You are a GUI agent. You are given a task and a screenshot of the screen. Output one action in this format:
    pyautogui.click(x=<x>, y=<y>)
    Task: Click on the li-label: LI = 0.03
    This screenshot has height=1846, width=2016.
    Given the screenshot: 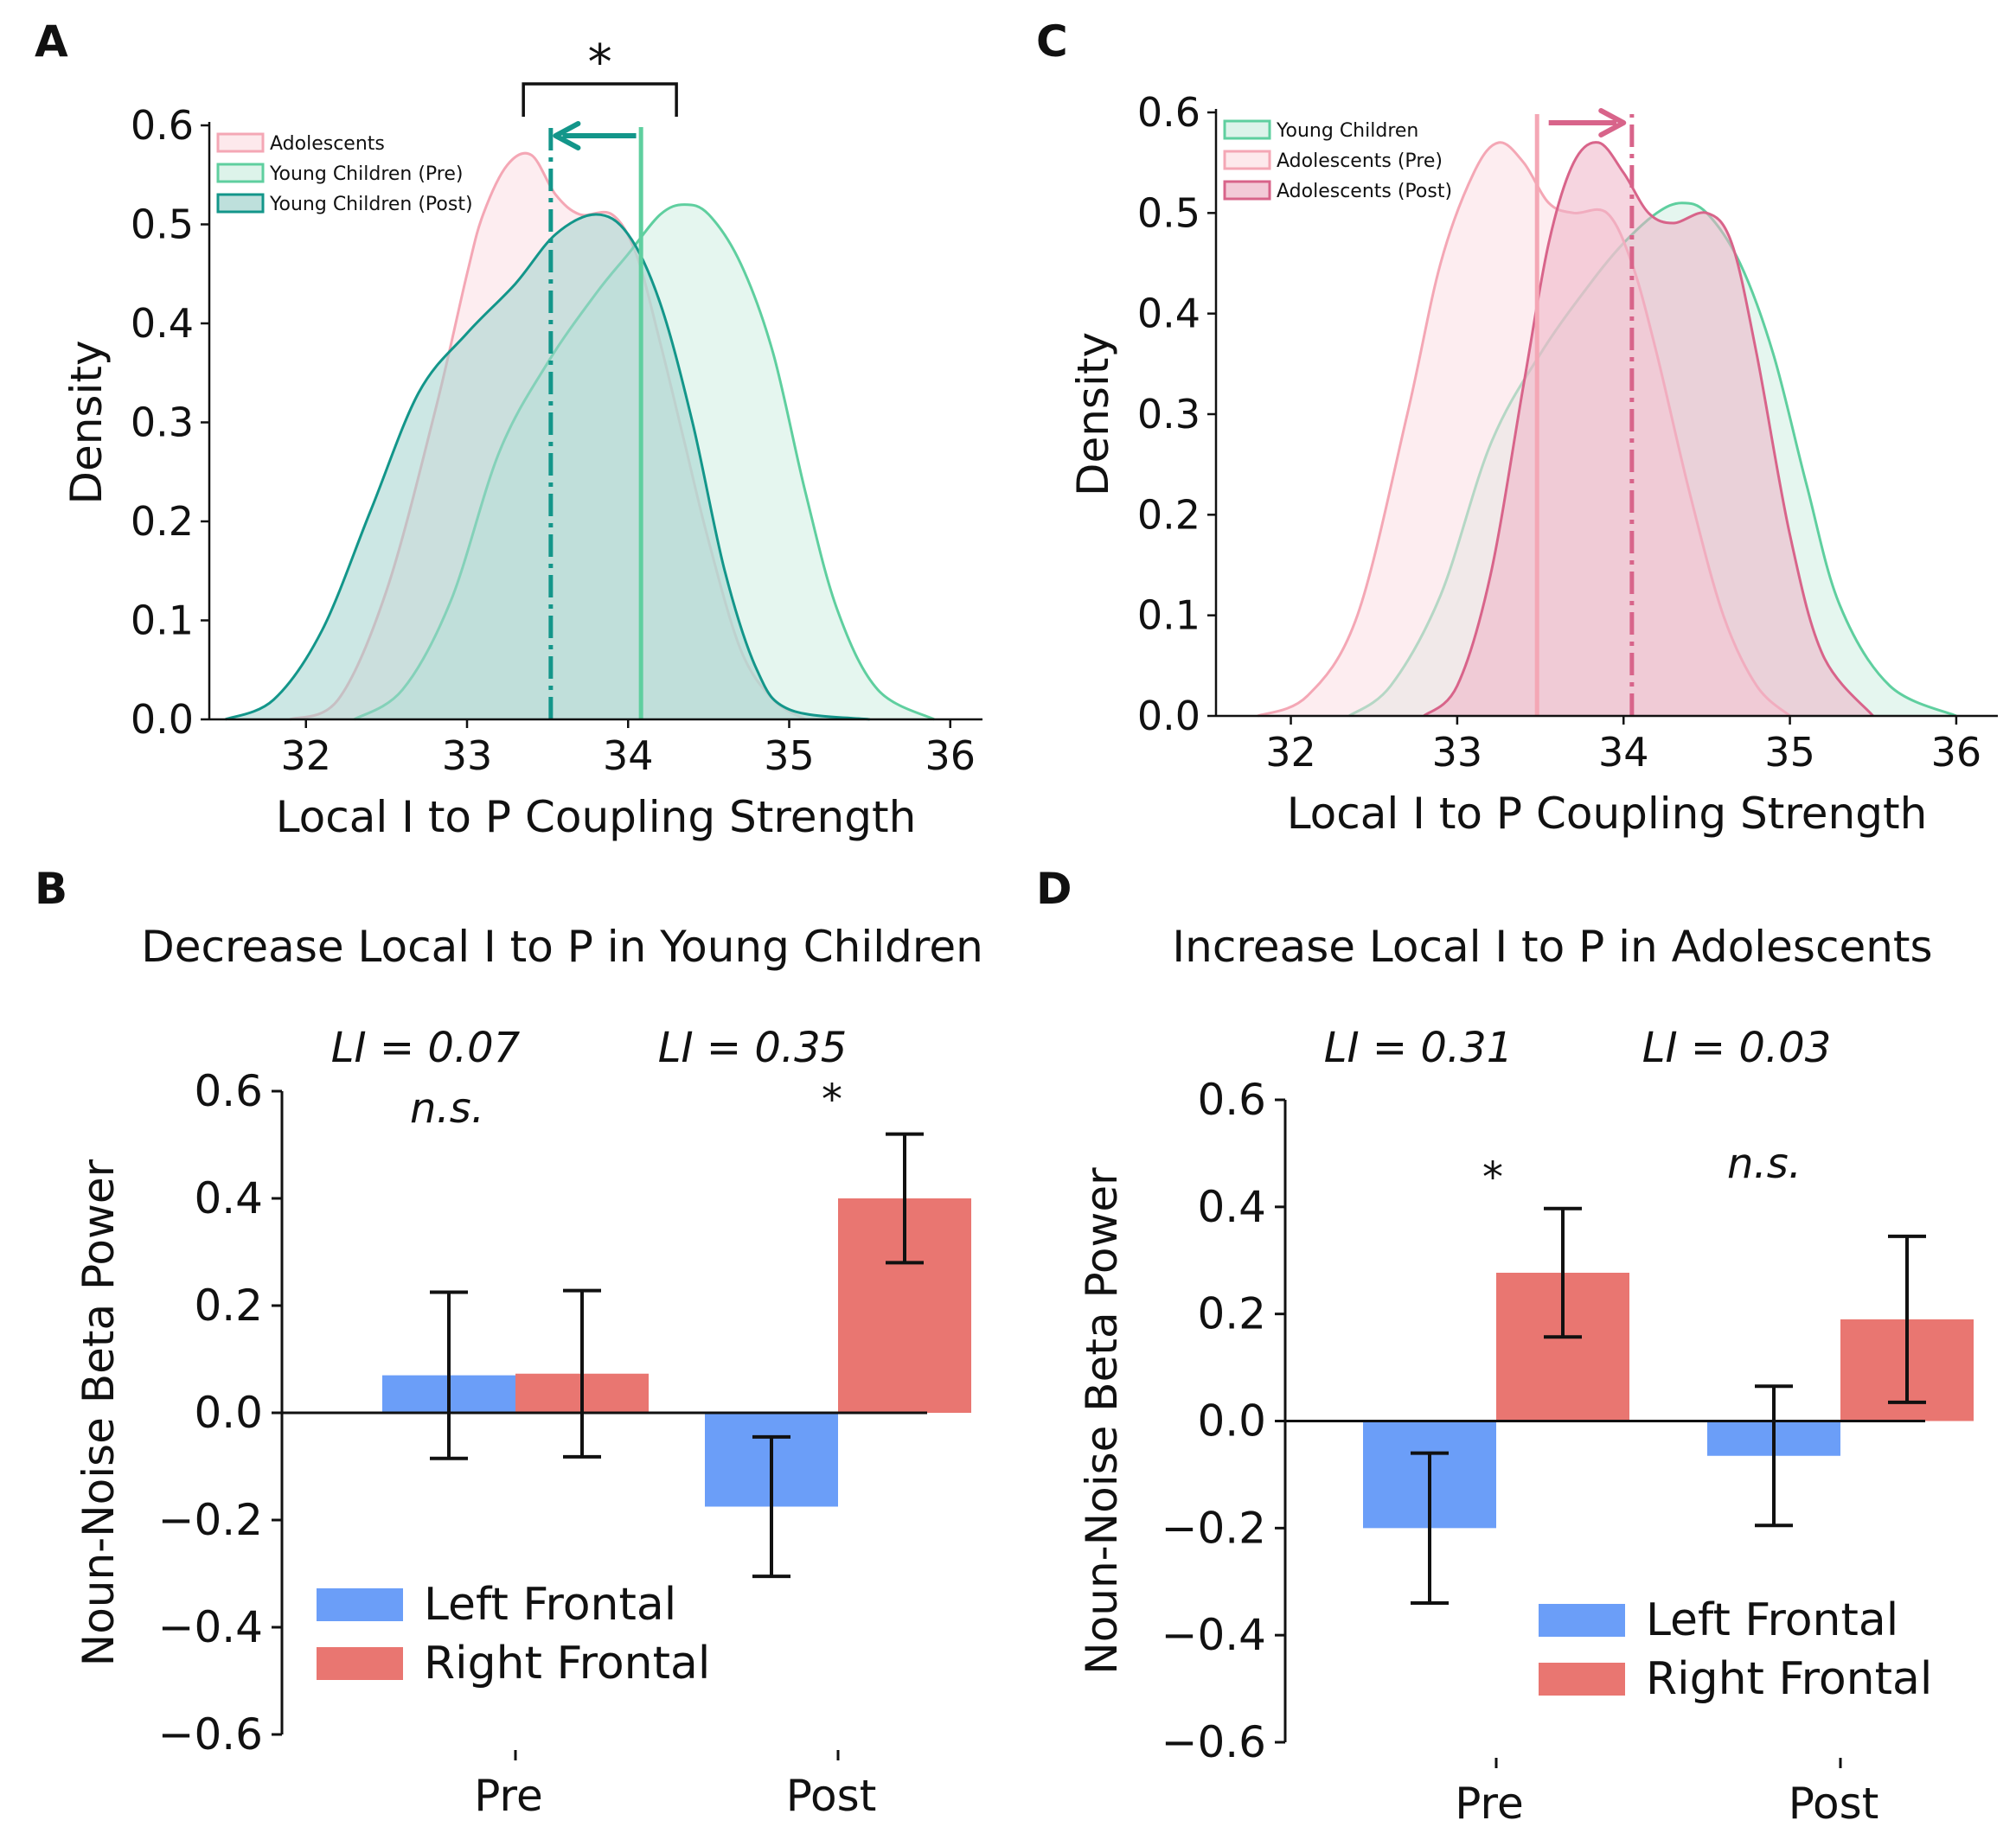 What is the action you would take?
    pyautogui.click(x=1737, y=1048)
    